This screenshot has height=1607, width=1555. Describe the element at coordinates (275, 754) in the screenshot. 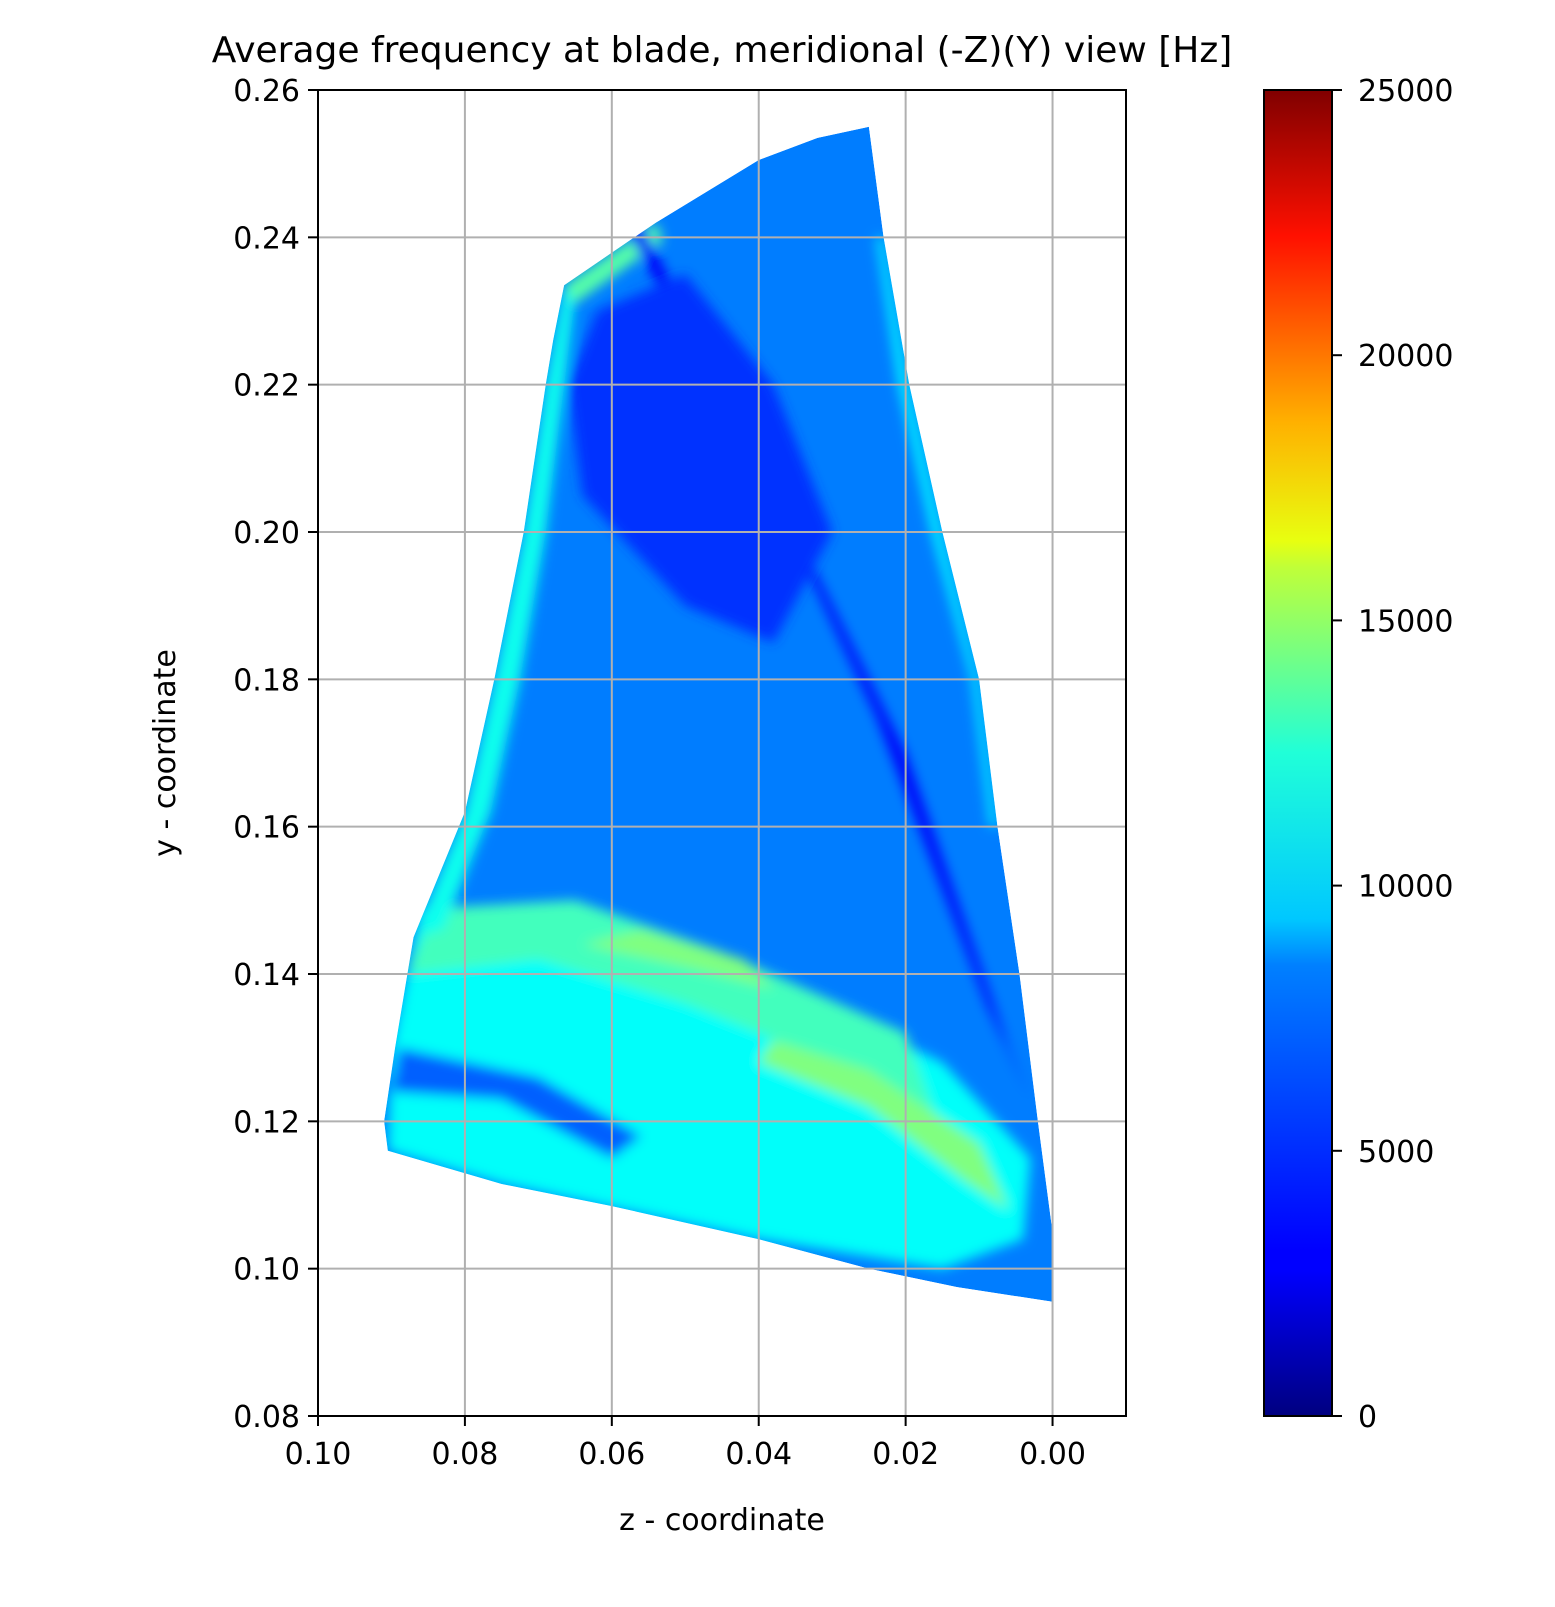

I see `y-axis-ticks: 0.08 0.10 0.12 0.14 0.16 0.18 0.20 0.22 0.24 0.26` at that location.